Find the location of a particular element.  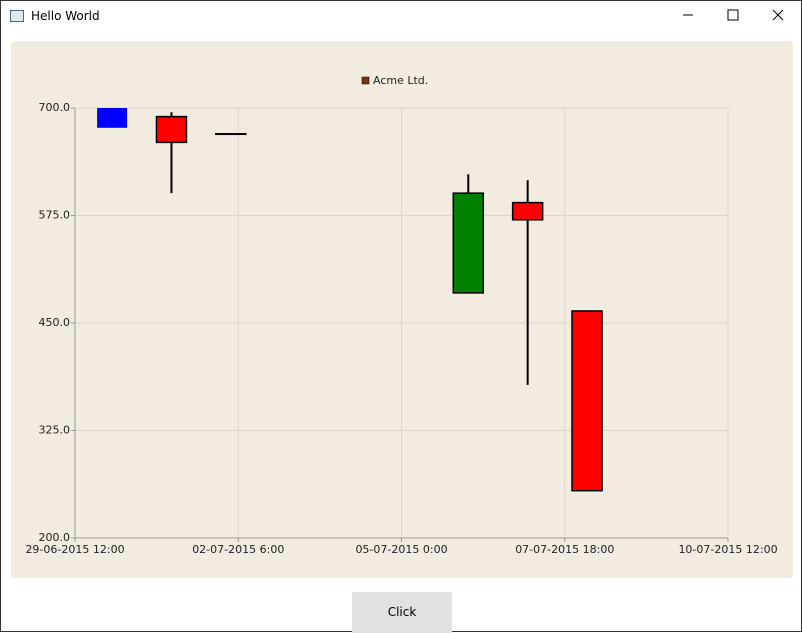

title-bar: Hello World is located at coordinates (401, 16).